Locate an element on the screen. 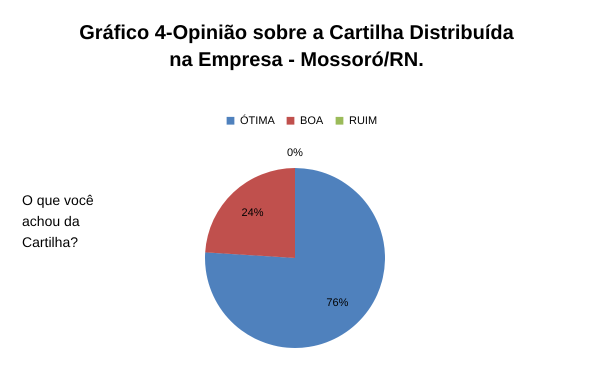 The width and height of the screenshot is (593, 375). data-label: 24% is located at coordinates (253, 212).